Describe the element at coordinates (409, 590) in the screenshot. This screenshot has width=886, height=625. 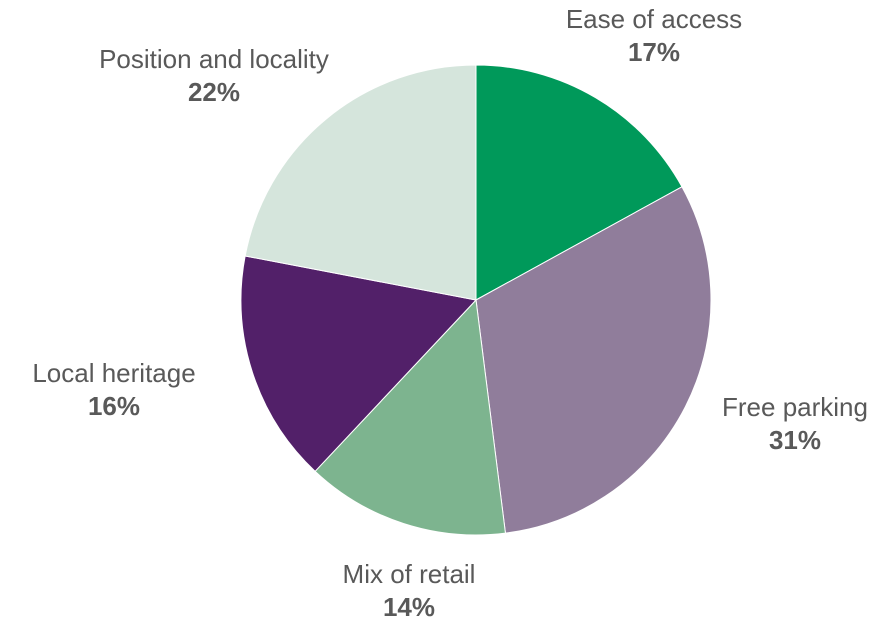
I see `slice-label-mix-of-retail: Mix of retail 14%` at that location.